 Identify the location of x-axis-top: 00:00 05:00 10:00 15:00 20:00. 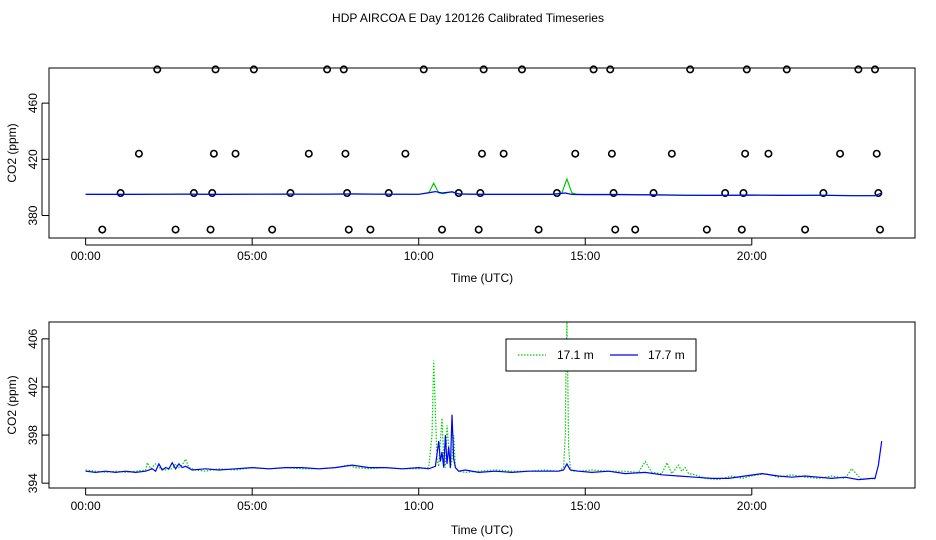
(419, 250).